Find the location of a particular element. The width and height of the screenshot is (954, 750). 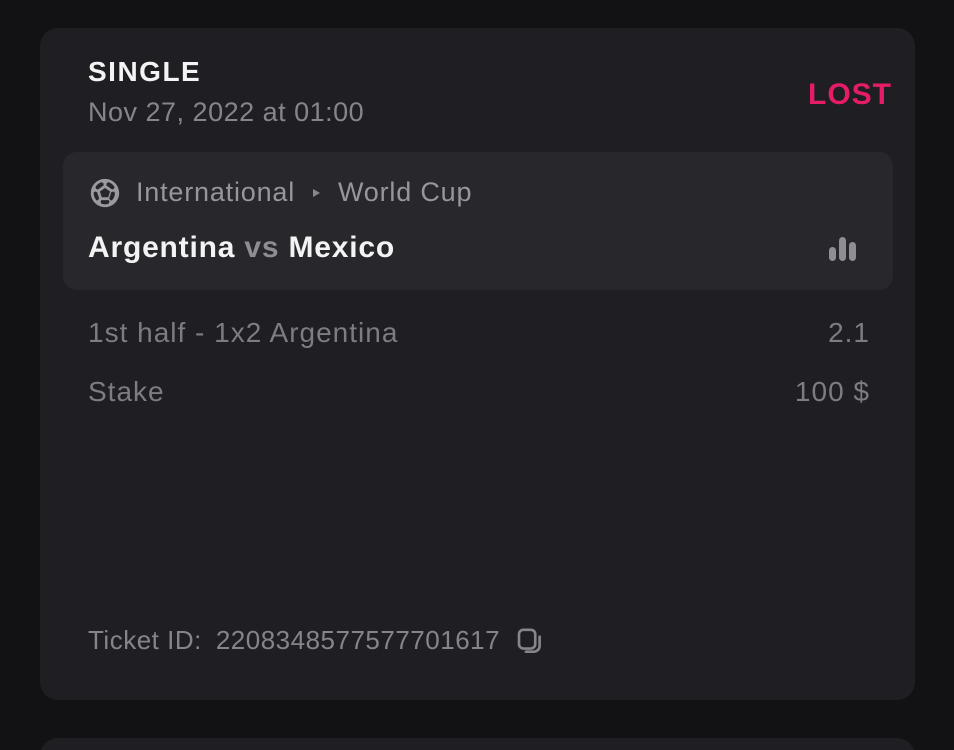

ticket-id-row: Ticket ID: 2208348577577701617 is located at coordinates (478, 640).